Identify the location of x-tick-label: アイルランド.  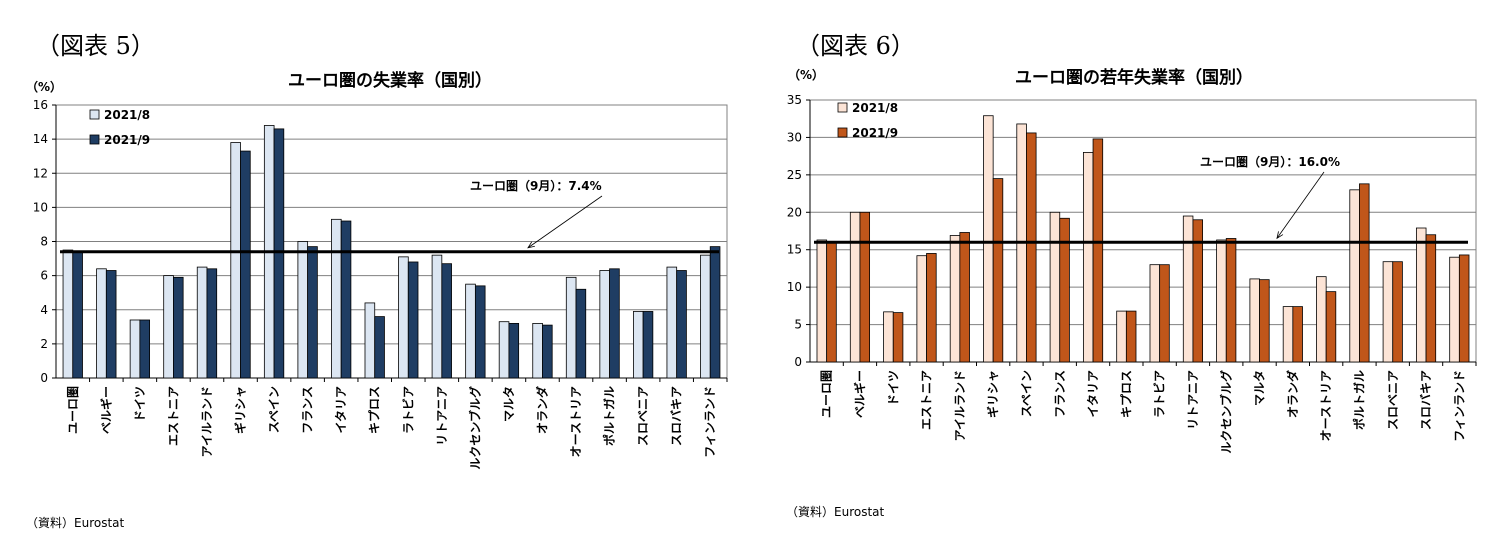
(960, 405).